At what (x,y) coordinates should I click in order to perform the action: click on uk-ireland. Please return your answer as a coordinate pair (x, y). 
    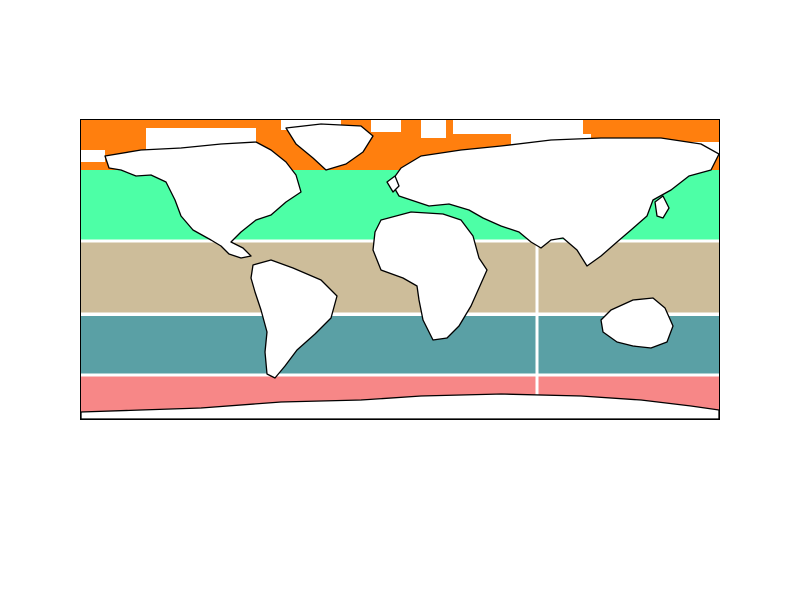
    Looking at the image, I should click on (393, 184).